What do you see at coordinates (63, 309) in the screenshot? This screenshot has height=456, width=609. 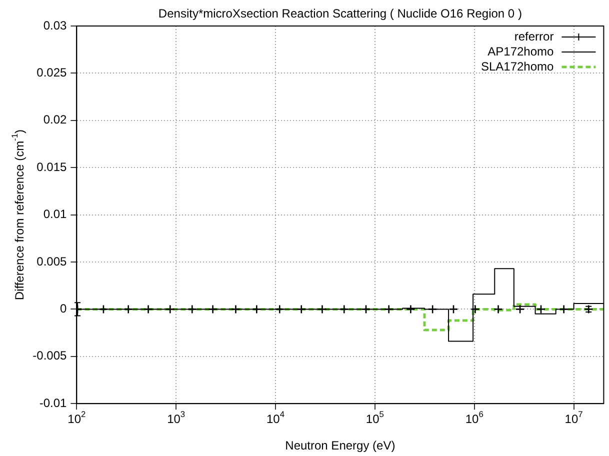 I see `y-tick-label: 0` at bounding box center [63, 309].